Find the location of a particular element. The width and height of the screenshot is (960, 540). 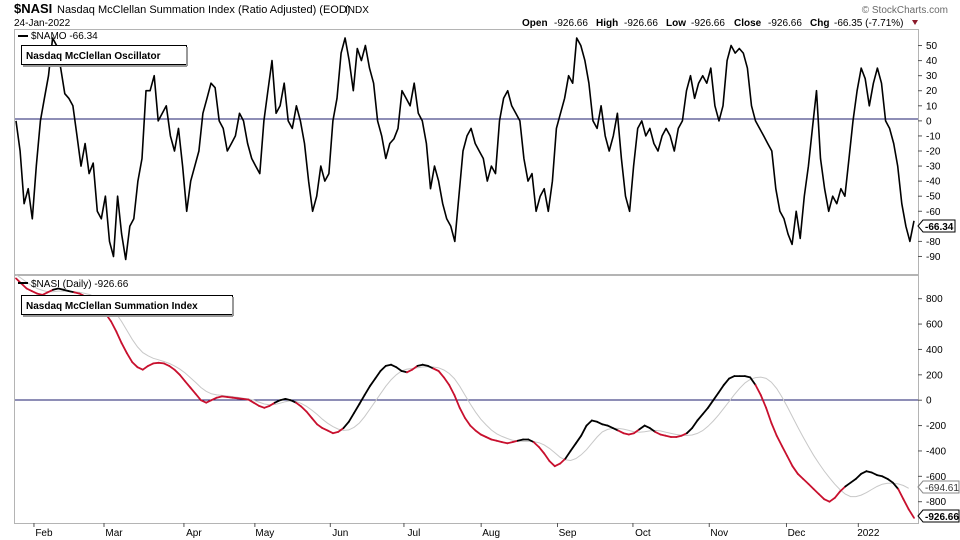

ohlc-high-value: -926.66 is located at coordinates (641, 23).